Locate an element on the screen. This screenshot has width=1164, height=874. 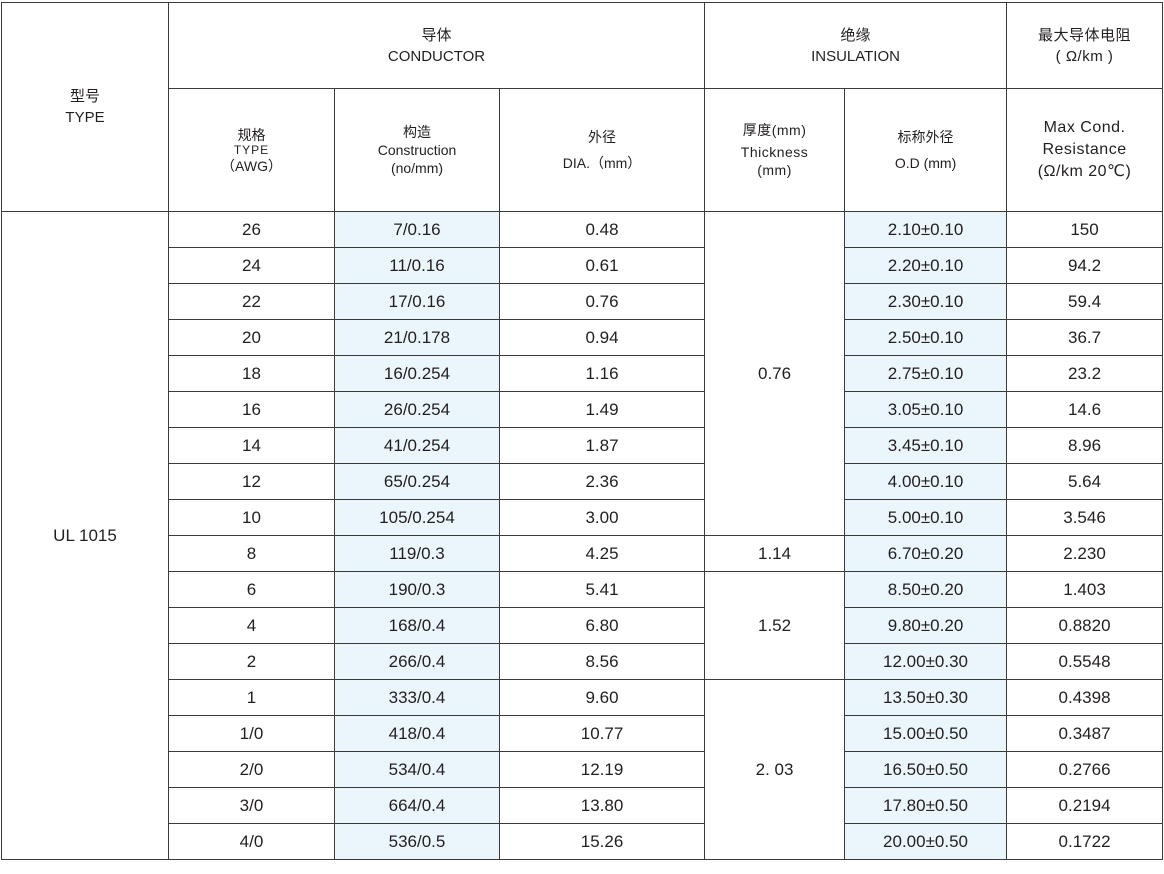
resistance-cell: 36.7 is located at coordinates (1085, 337).